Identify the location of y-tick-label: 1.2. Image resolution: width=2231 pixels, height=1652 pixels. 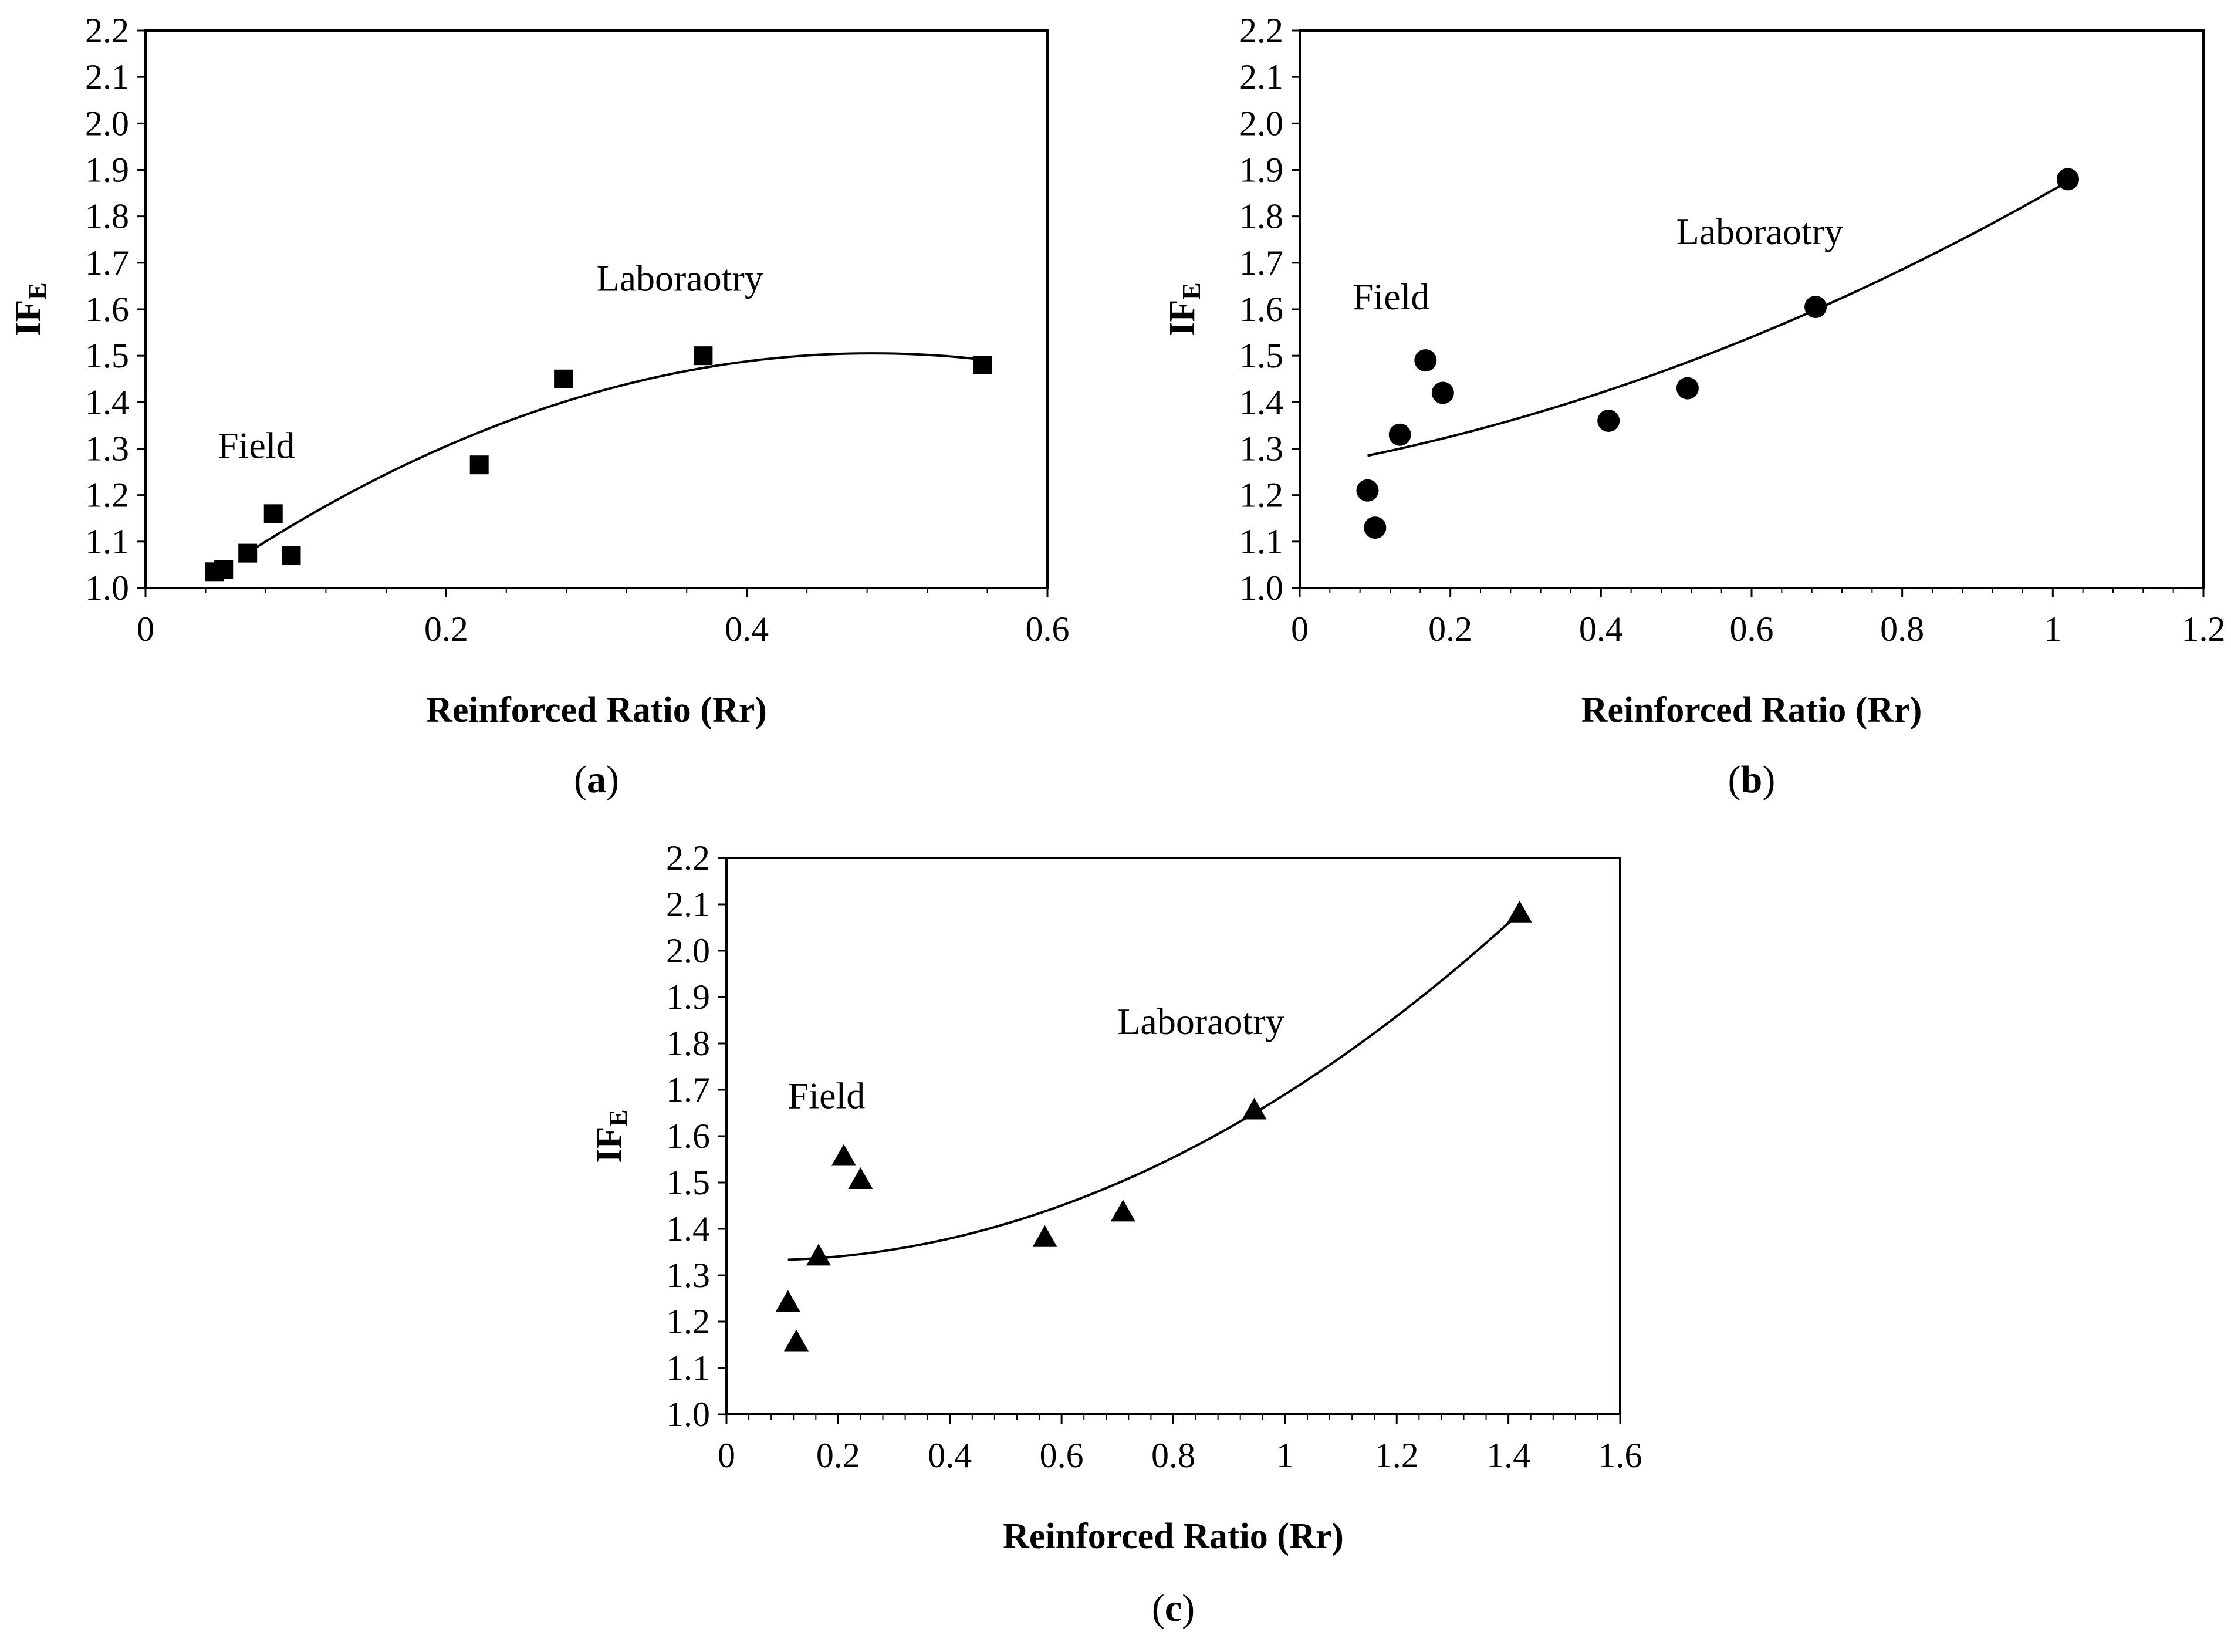
(107, 495).